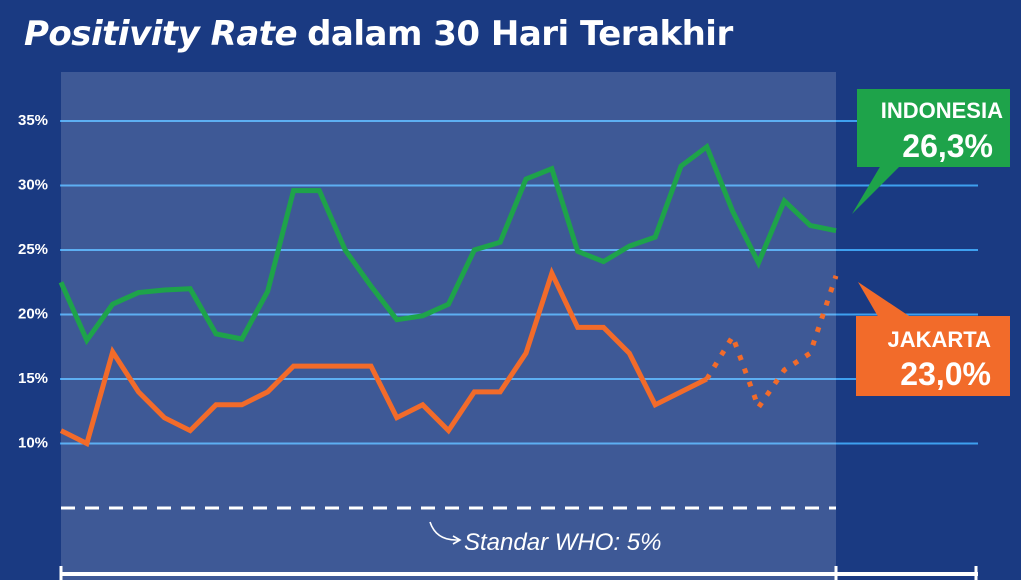  I want to click on indonesia-callout-box, so click(933, 128).